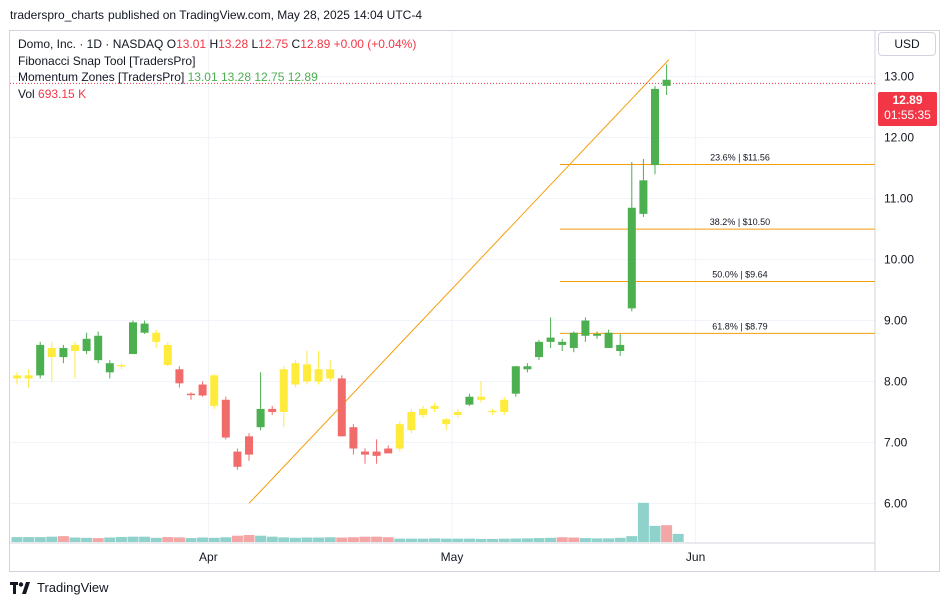 The image size is (951, 606). Describe the element at coordinates (452, 557) in the screenshot. I see `x-tick-label: May` at that location.